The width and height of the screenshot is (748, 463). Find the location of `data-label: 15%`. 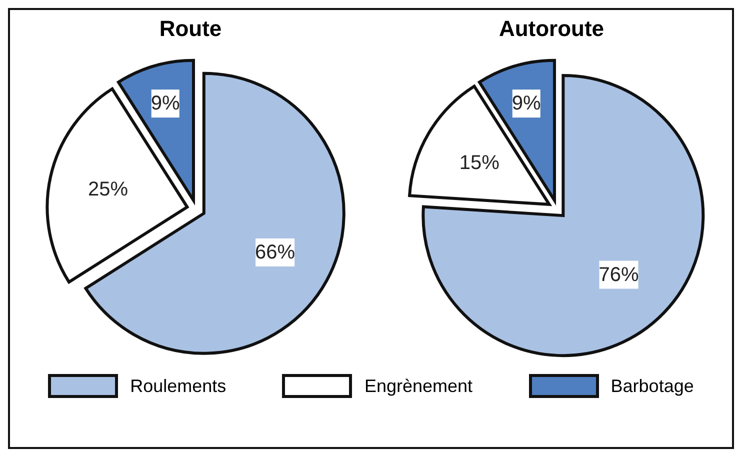

data-label: 15% is located at coordinates (479, 163).